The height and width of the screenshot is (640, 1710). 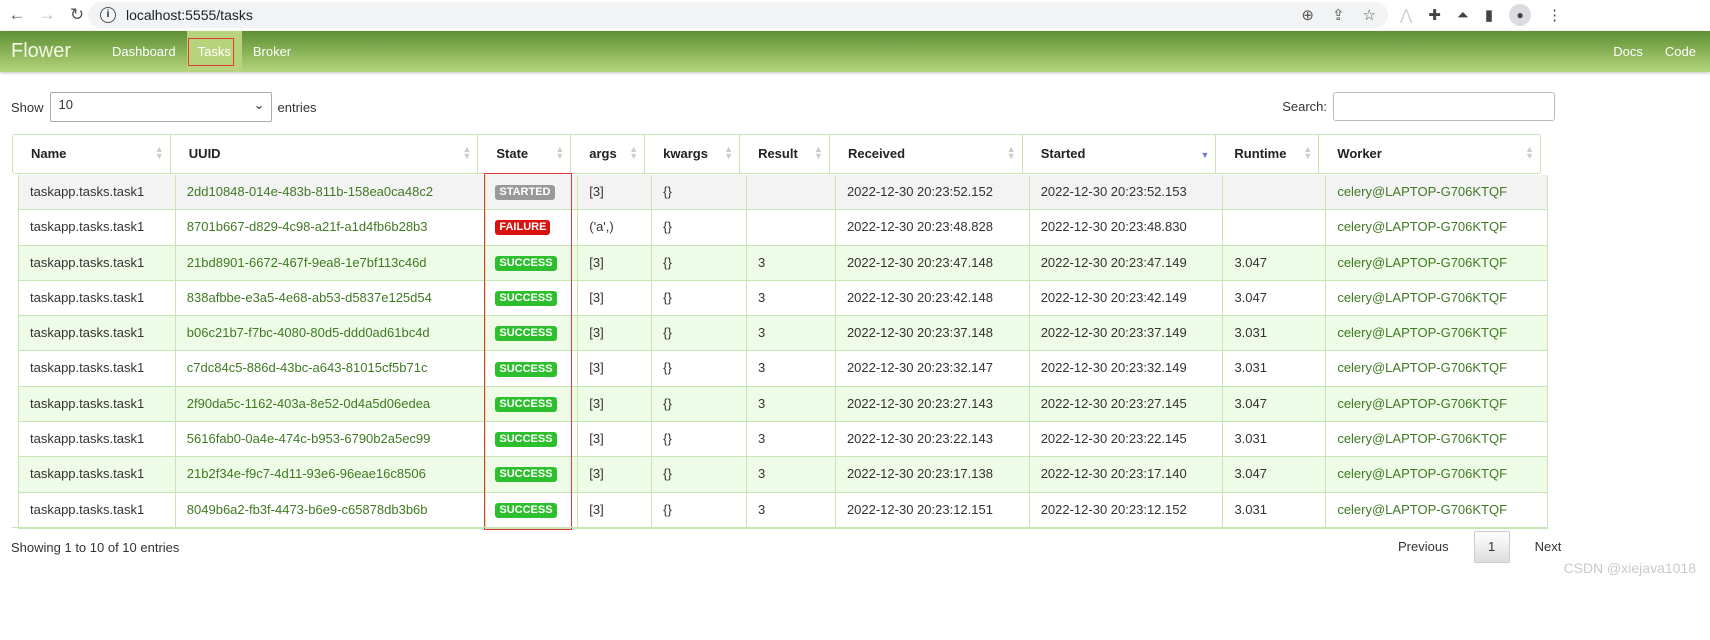 I want to click on cell-uuid: 21bd8901-6672-467f-9ea8-1e7bf113c46d, so click(x=331, y=262).